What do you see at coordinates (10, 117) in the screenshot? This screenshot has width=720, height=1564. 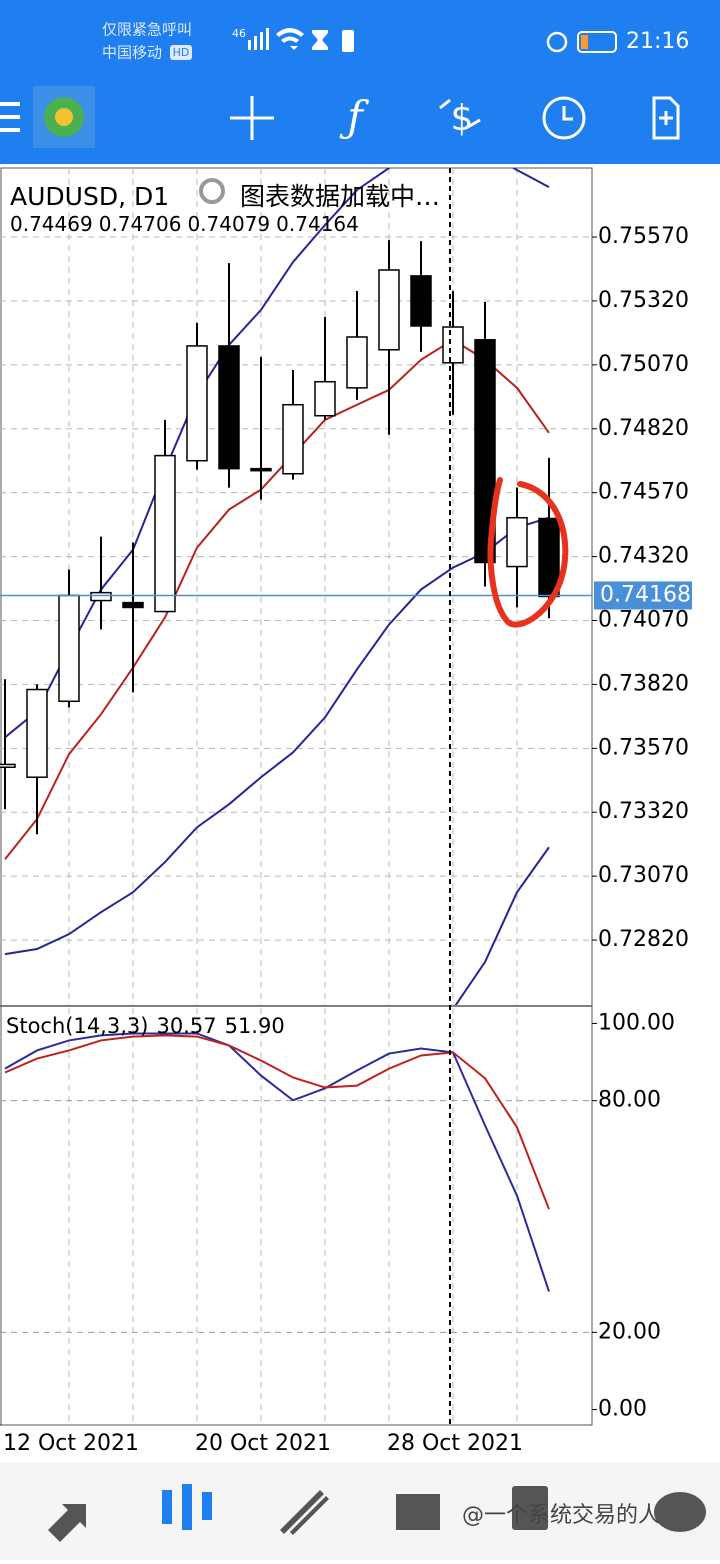 I see `menu-button` at bounding box center [10, 117].